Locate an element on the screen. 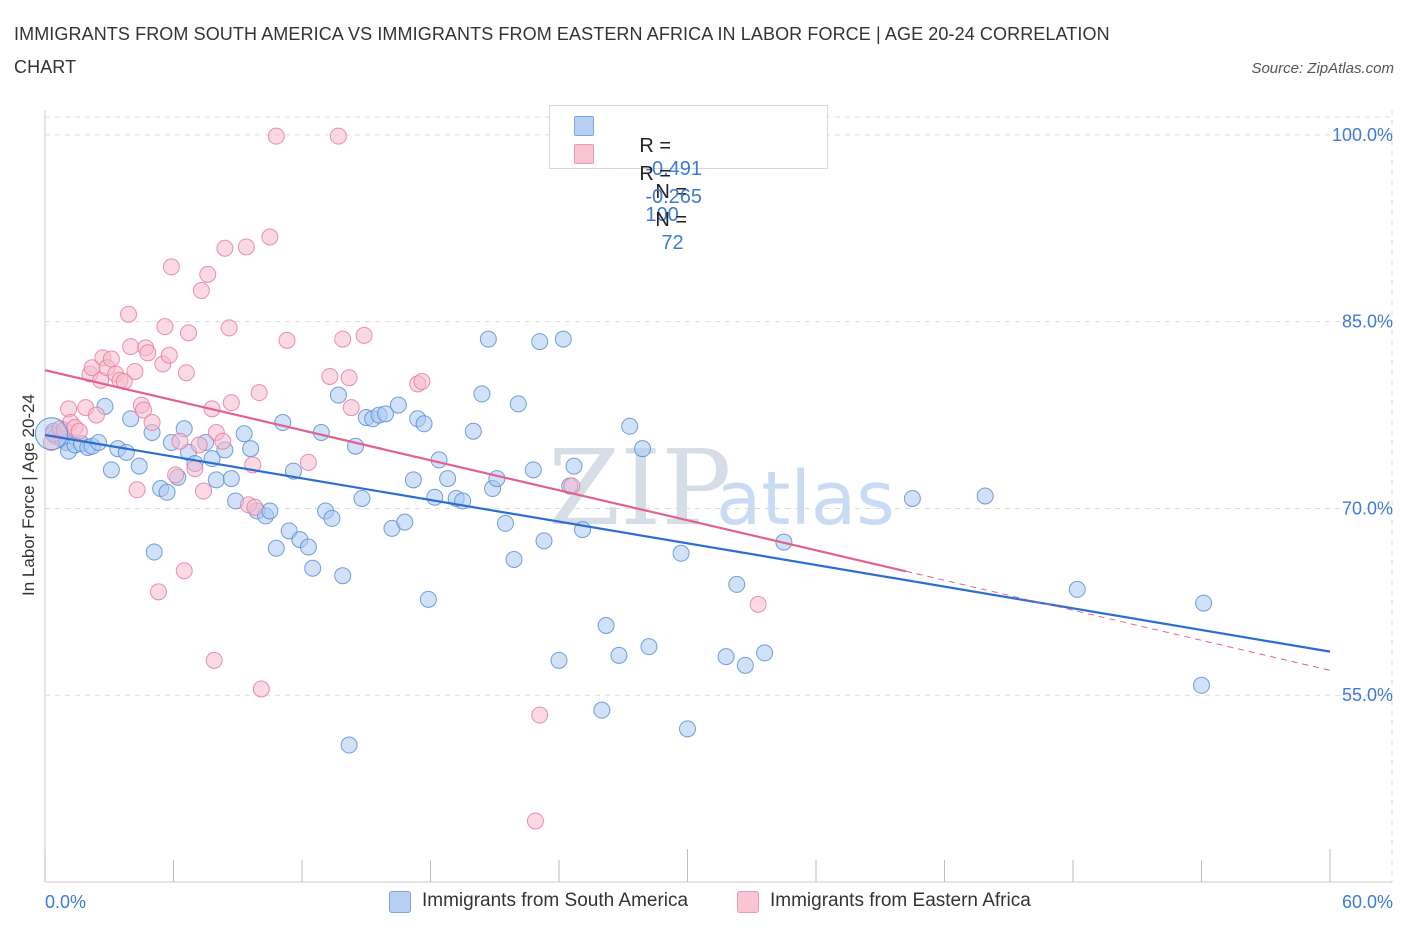  legend-row-south-america: R = -0.491 N = 100 is located at coordinates (638, 169).